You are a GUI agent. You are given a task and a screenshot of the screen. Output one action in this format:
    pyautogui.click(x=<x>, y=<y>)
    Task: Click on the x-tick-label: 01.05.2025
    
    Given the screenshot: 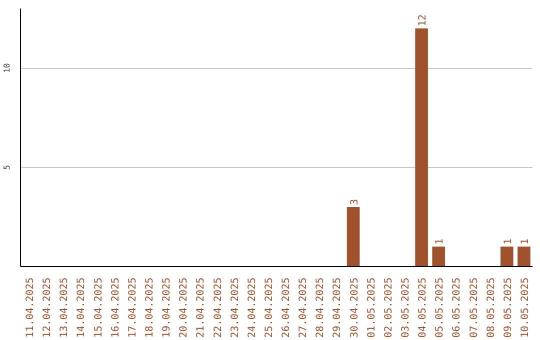 What is the action you would take?
    pyautogui.click(x=372, y=307)
    